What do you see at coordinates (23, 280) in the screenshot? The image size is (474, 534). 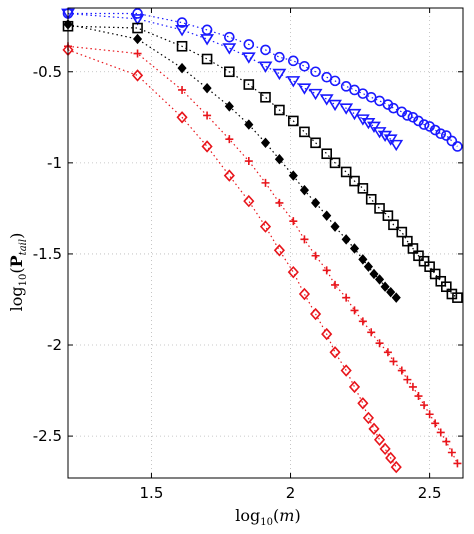 I see `y-label-sub: 10` at bounding box center [23, 280].